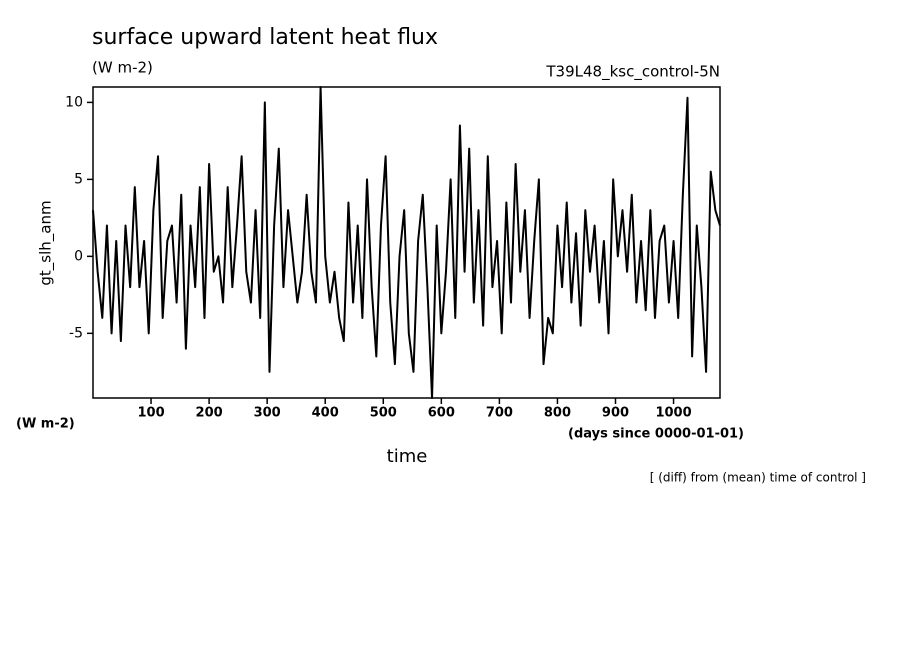  What do you see at coordinates (615, 413) in the screenshot?
I see `x-tick-label: 900` at bounding box center [615, 413].